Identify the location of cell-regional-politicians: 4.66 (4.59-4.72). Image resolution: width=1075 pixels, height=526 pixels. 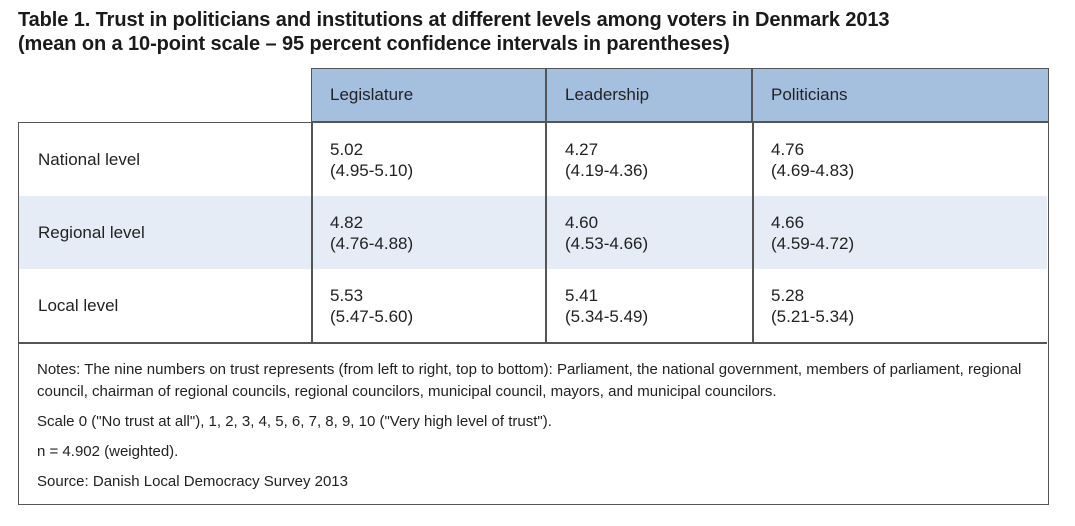
(812, 233).